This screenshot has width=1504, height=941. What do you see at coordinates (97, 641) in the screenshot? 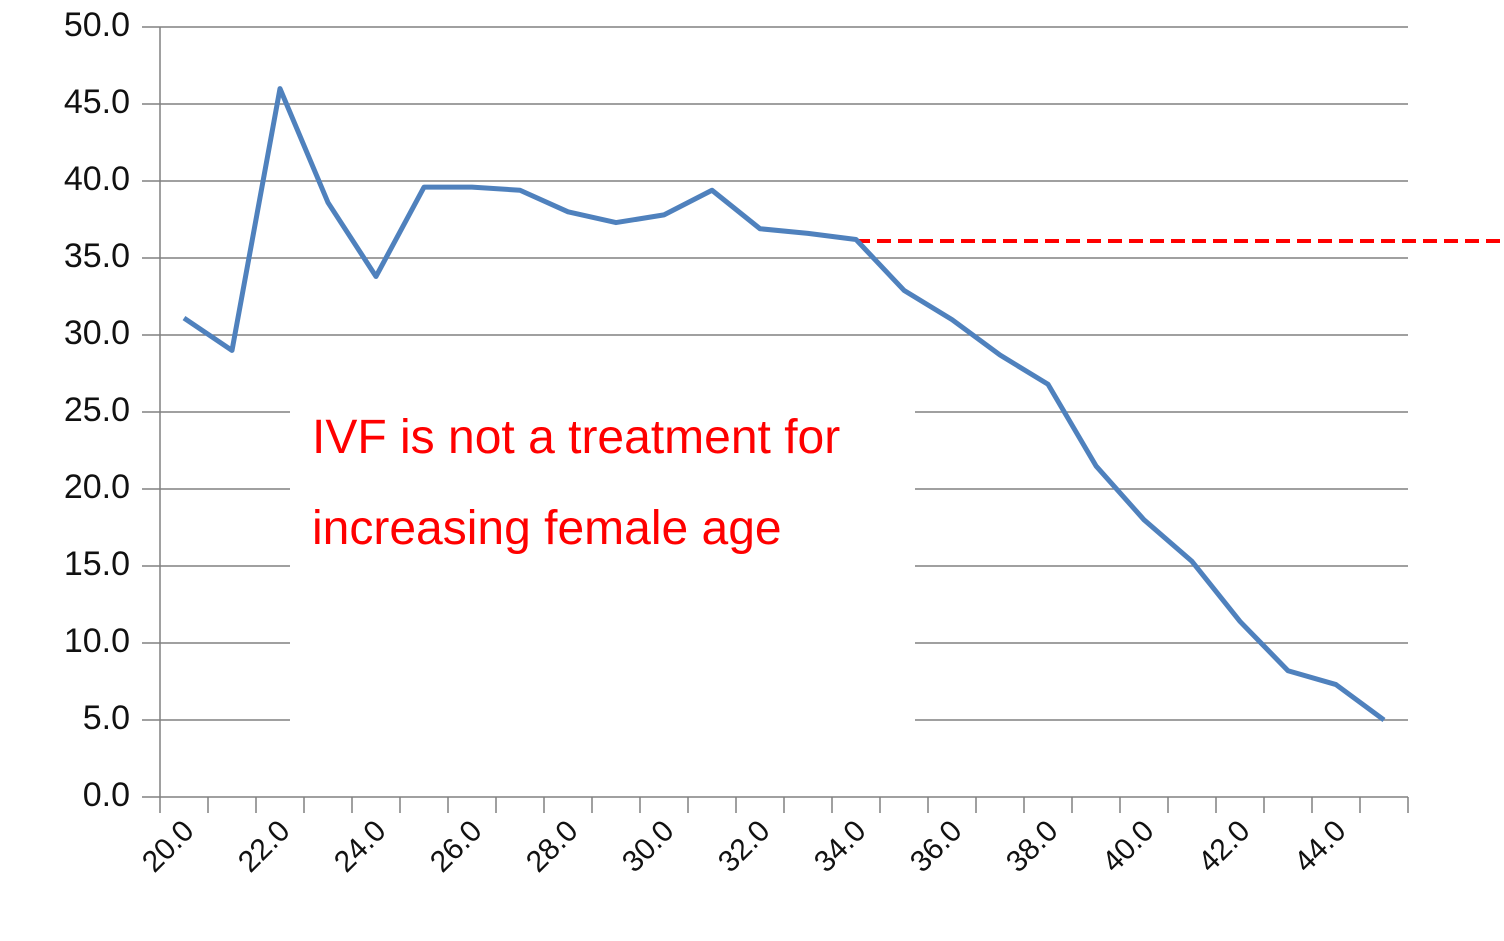
I see `y-tick-label: 10.0` at bounding box center [97, 641].